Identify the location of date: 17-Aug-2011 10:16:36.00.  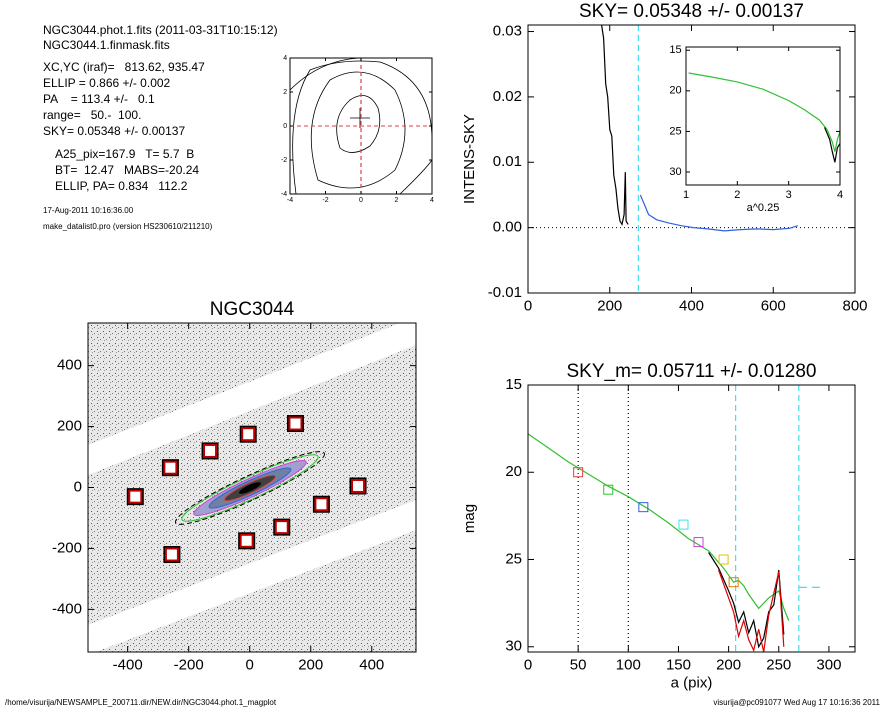
(88, 210).